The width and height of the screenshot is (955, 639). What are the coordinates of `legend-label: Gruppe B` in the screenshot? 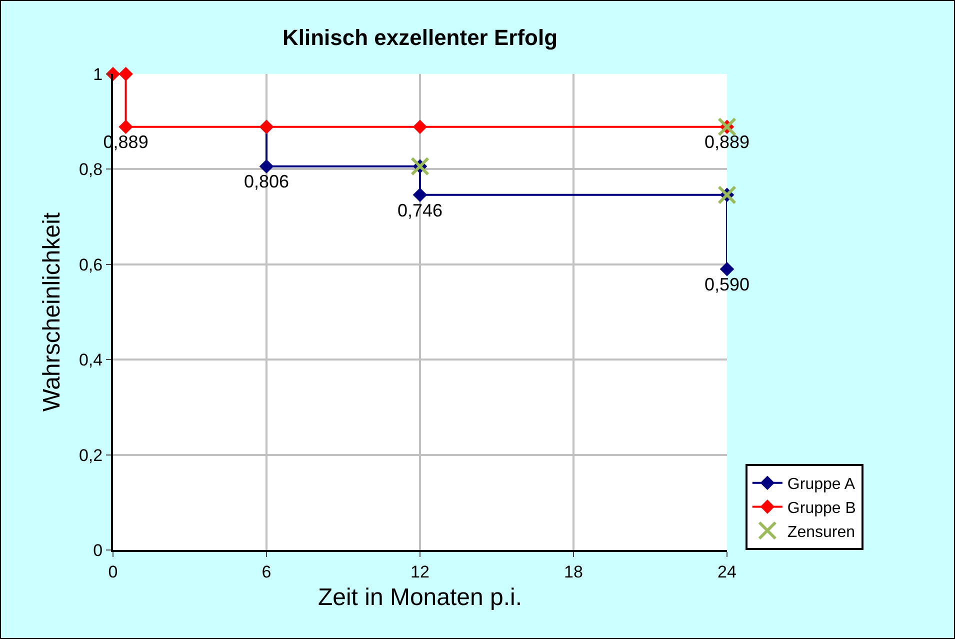 It's located at (821, 508).